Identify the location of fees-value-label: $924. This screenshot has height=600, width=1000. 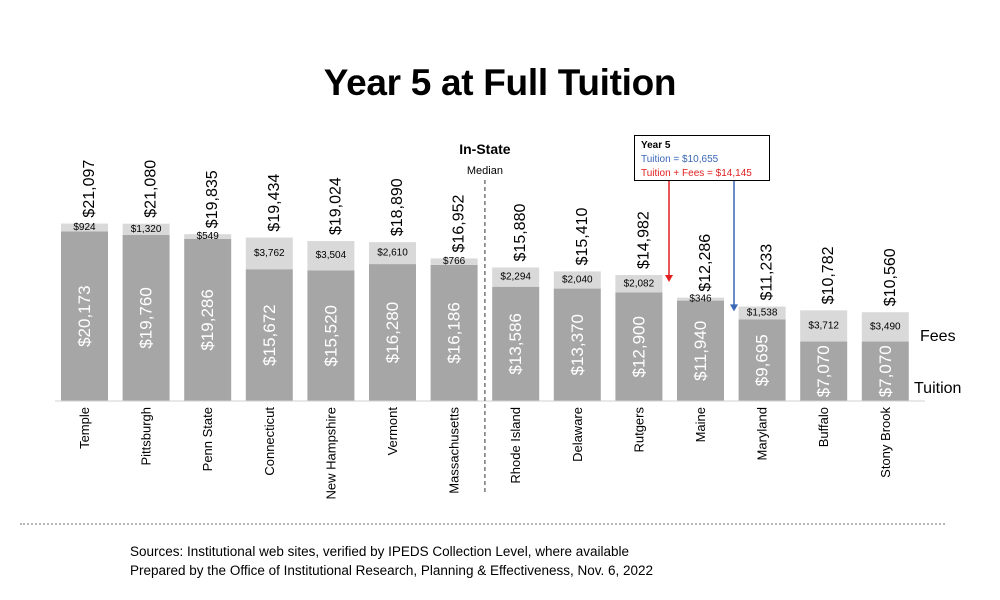
(84, 227).